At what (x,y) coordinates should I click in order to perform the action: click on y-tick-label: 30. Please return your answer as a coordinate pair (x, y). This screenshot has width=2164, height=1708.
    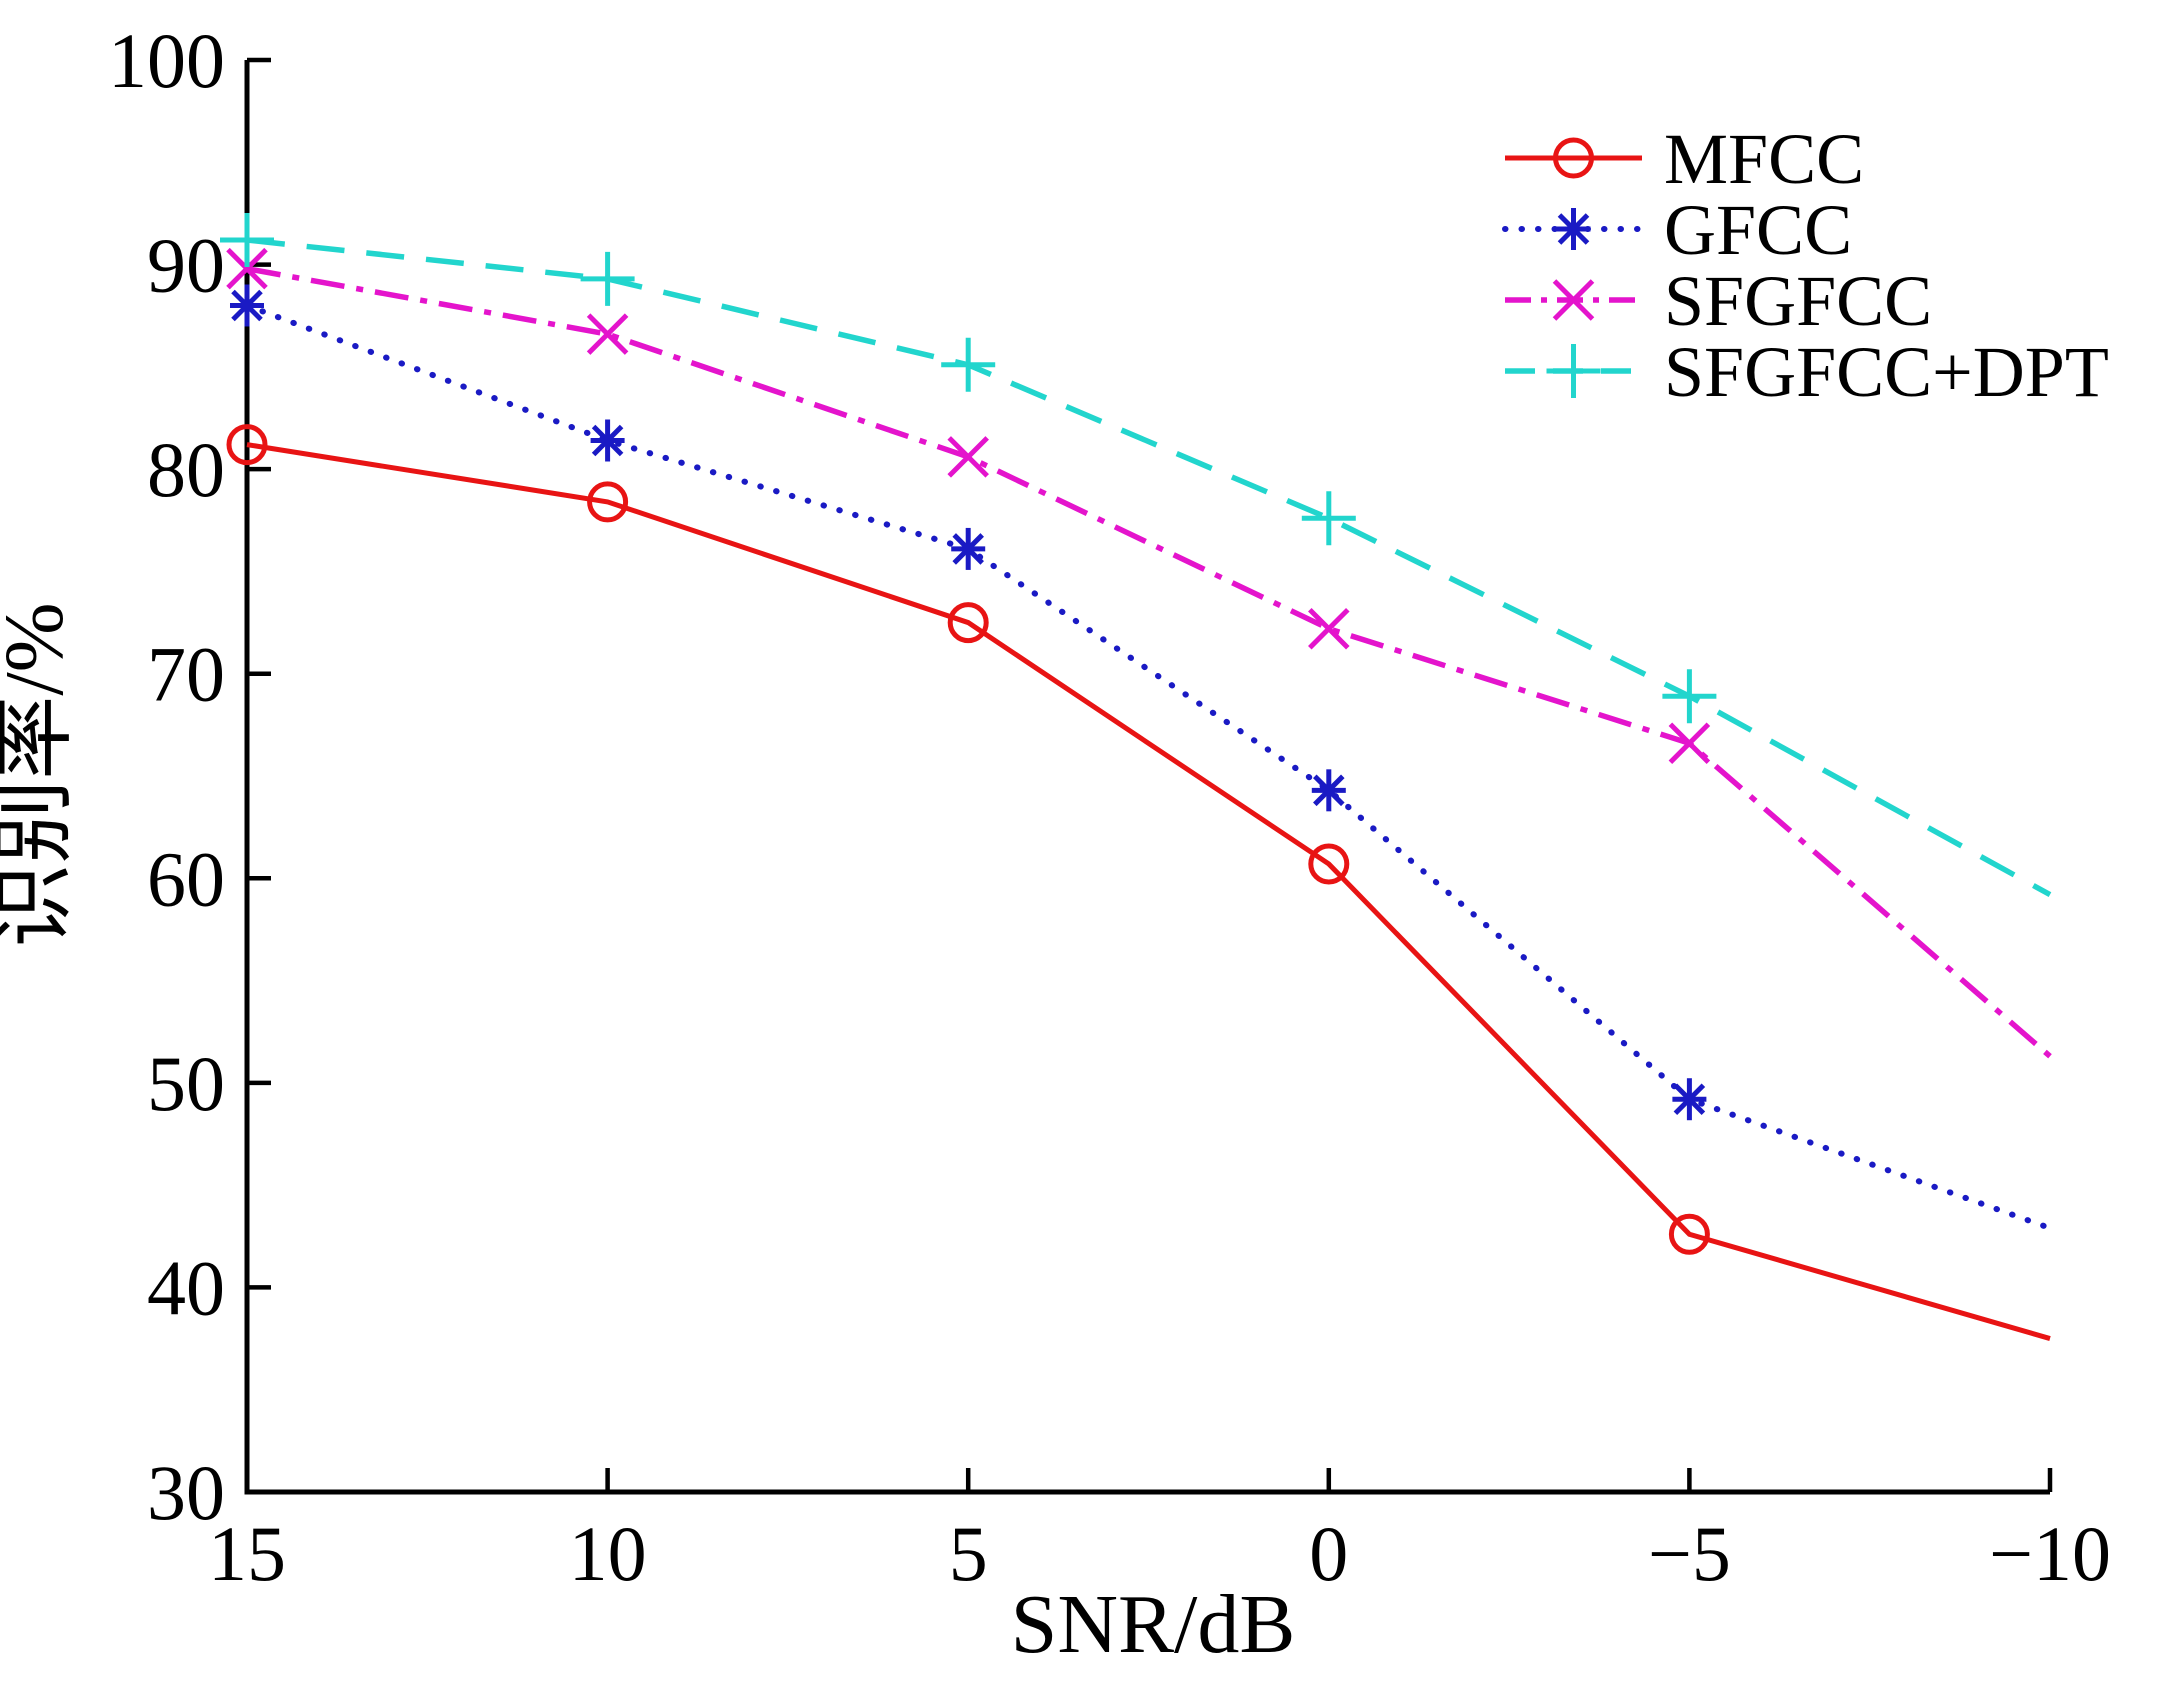
    Looking at the image, I should click on (186, 1492).